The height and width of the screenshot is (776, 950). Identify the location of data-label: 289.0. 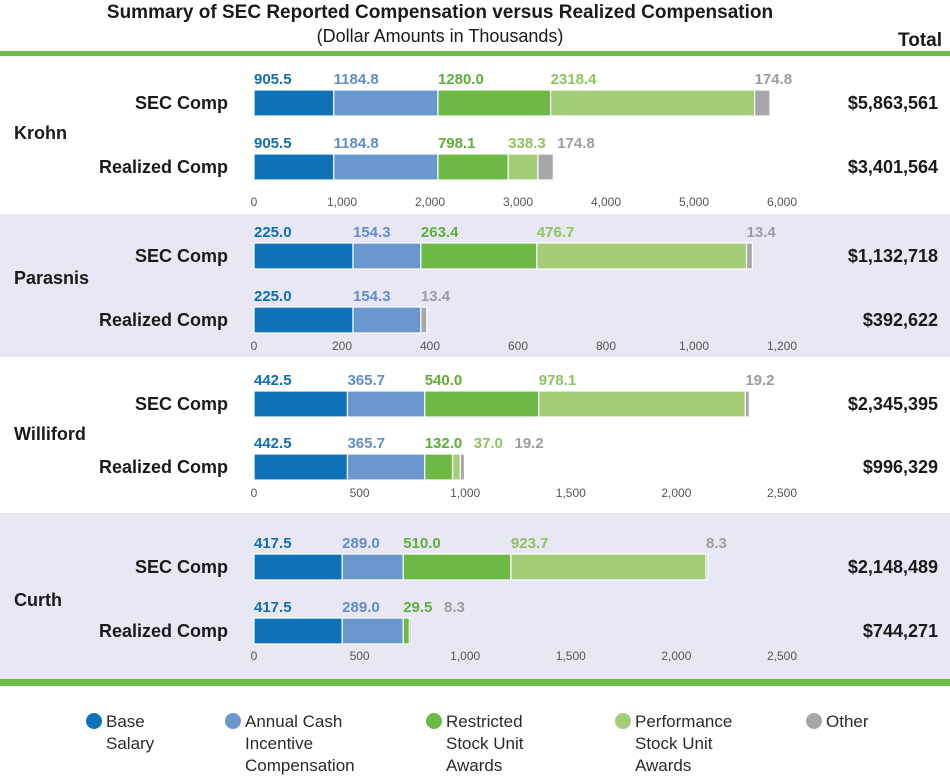
(361, 607).